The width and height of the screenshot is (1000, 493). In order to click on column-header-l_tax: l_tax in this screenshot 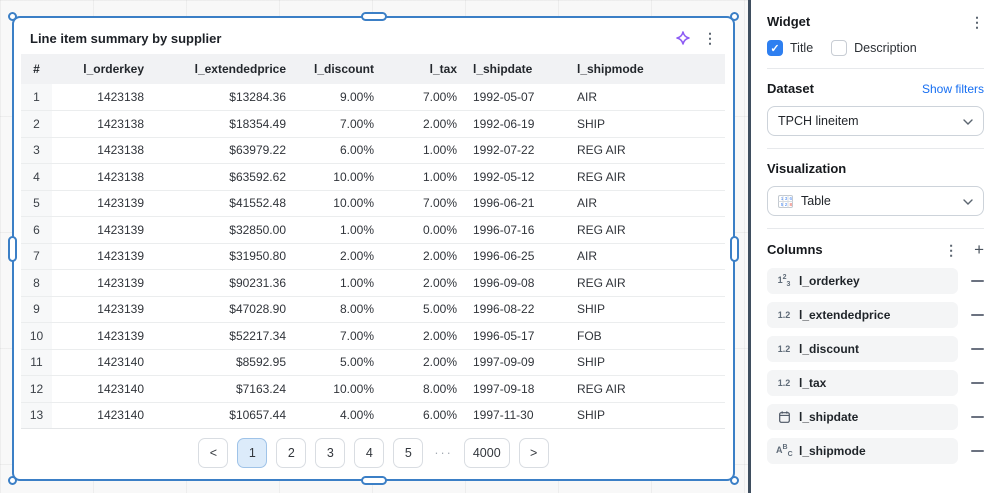, I will do `click(423, 69)`.